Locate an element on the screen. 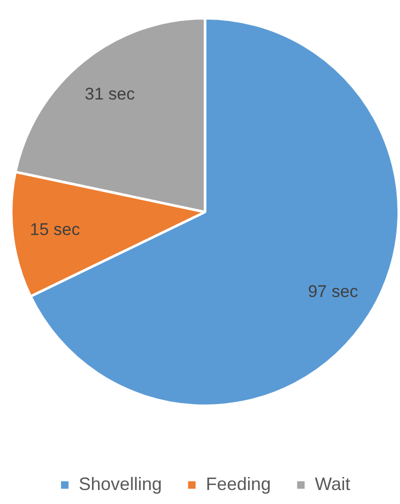 This screenshot has width=400, height=504. data-label: 15 sec is located at coordinates (55, 229).